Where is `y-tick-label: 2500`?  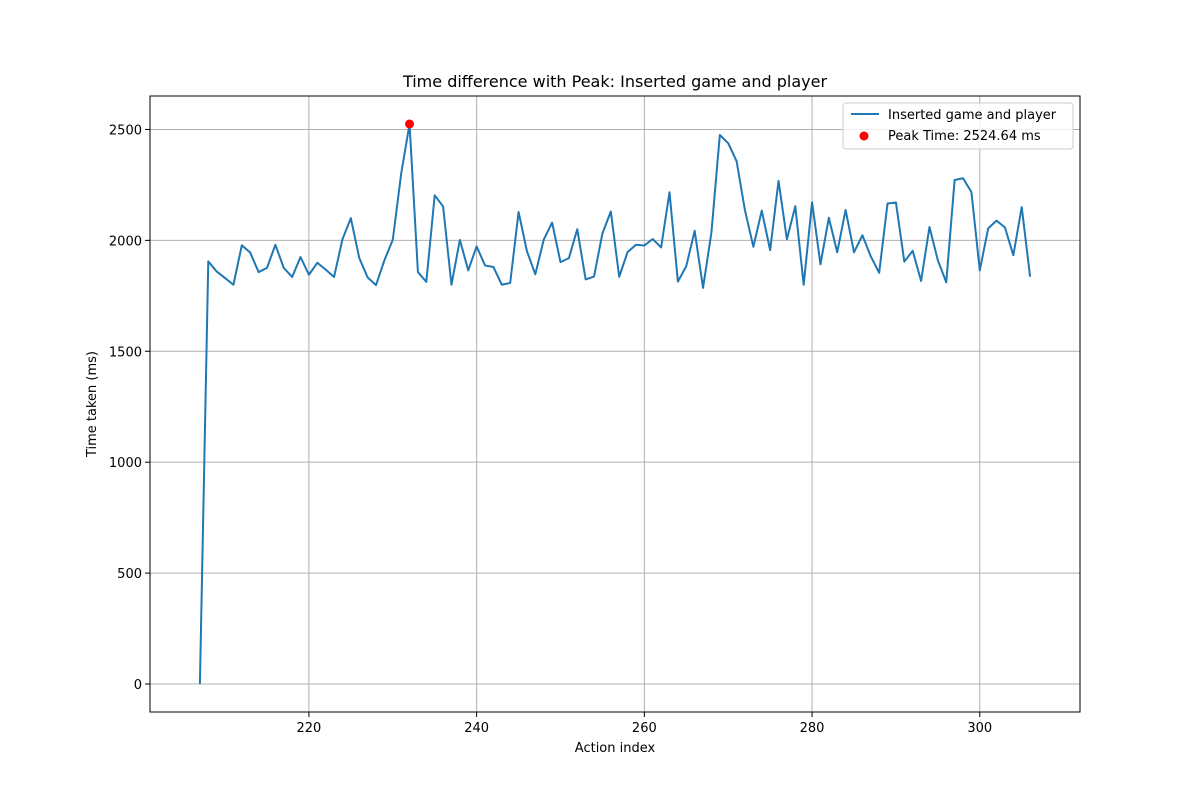
y-tick-label: 2500 is located at coordinates (125, 130).